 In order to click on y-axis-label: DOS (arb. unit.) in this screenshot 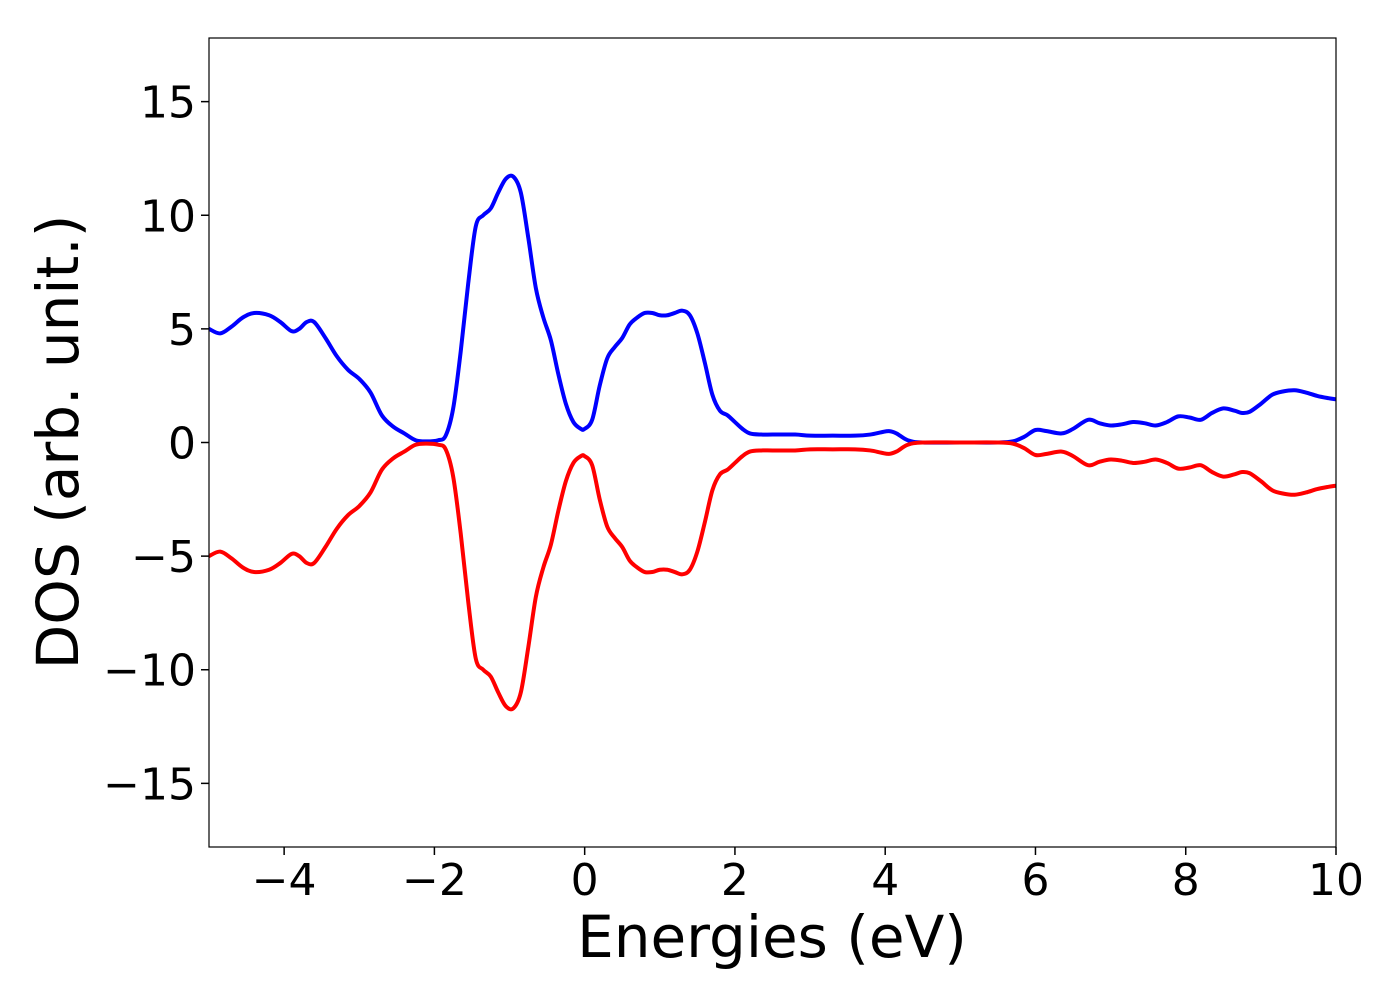, I will do `click(58, 442)`.